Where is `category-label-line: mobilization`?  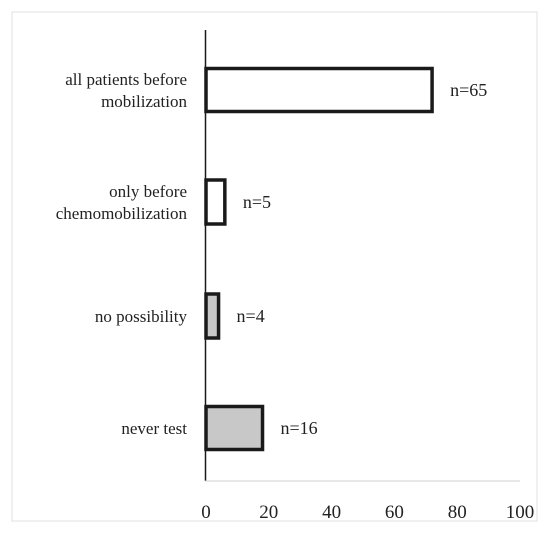 category-label-line: mobilization is located at coordinates (144, 101).